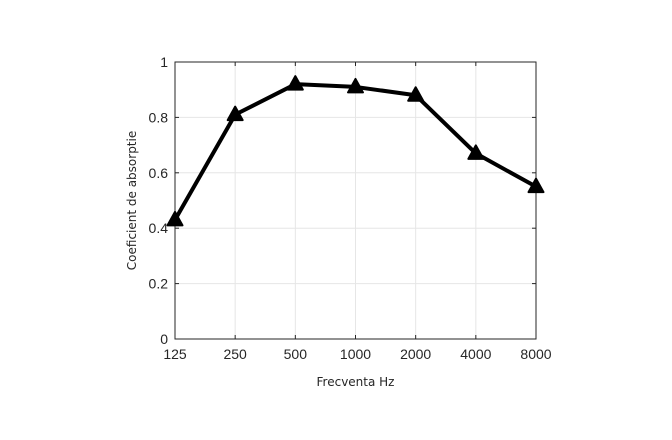  What do you see at coordinates (159, 200) in the screenshot?
I see `y-tick-labels: 0 0.2 0.4 0.6 0.8 1` at bounding box center [159, 200].